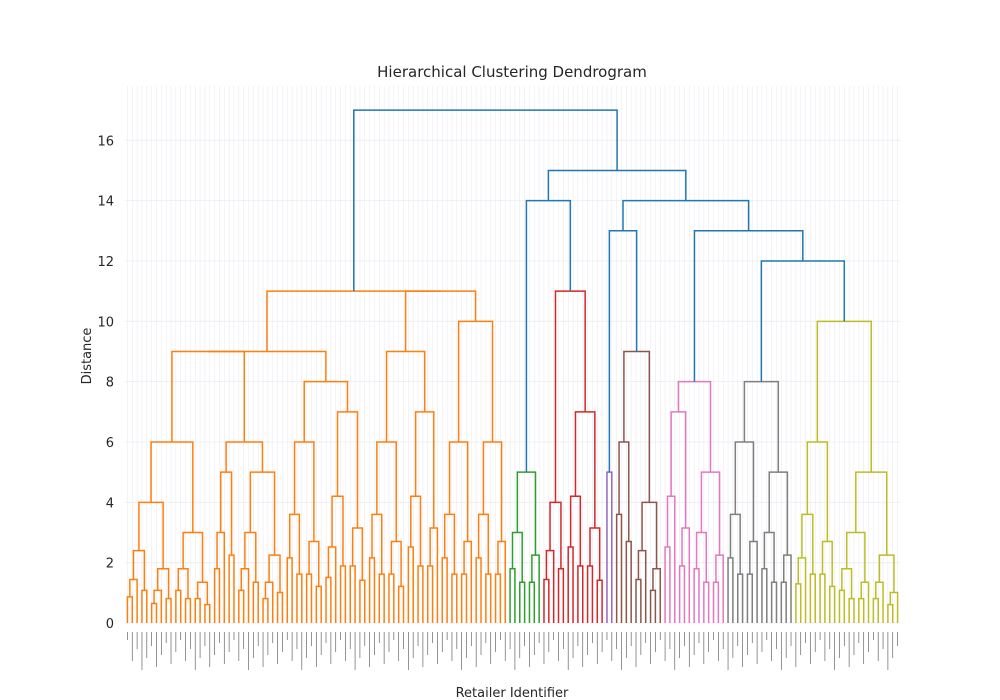 This screenshot has width=1000, height=700. I want to click on y-axis-ticks: 0 2 4 6 8 10 12 14 16, so click(105, 383).